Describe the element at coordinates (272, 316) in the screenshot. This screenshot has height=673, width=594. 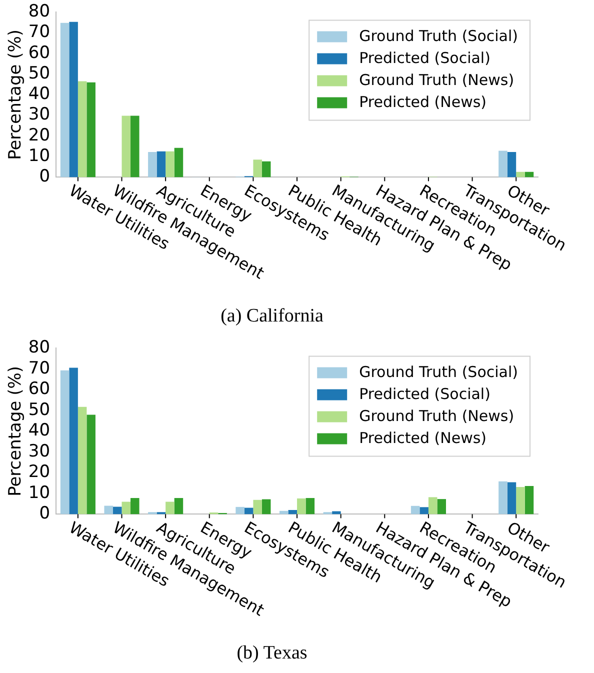
I see `text: (a) California` at that location.